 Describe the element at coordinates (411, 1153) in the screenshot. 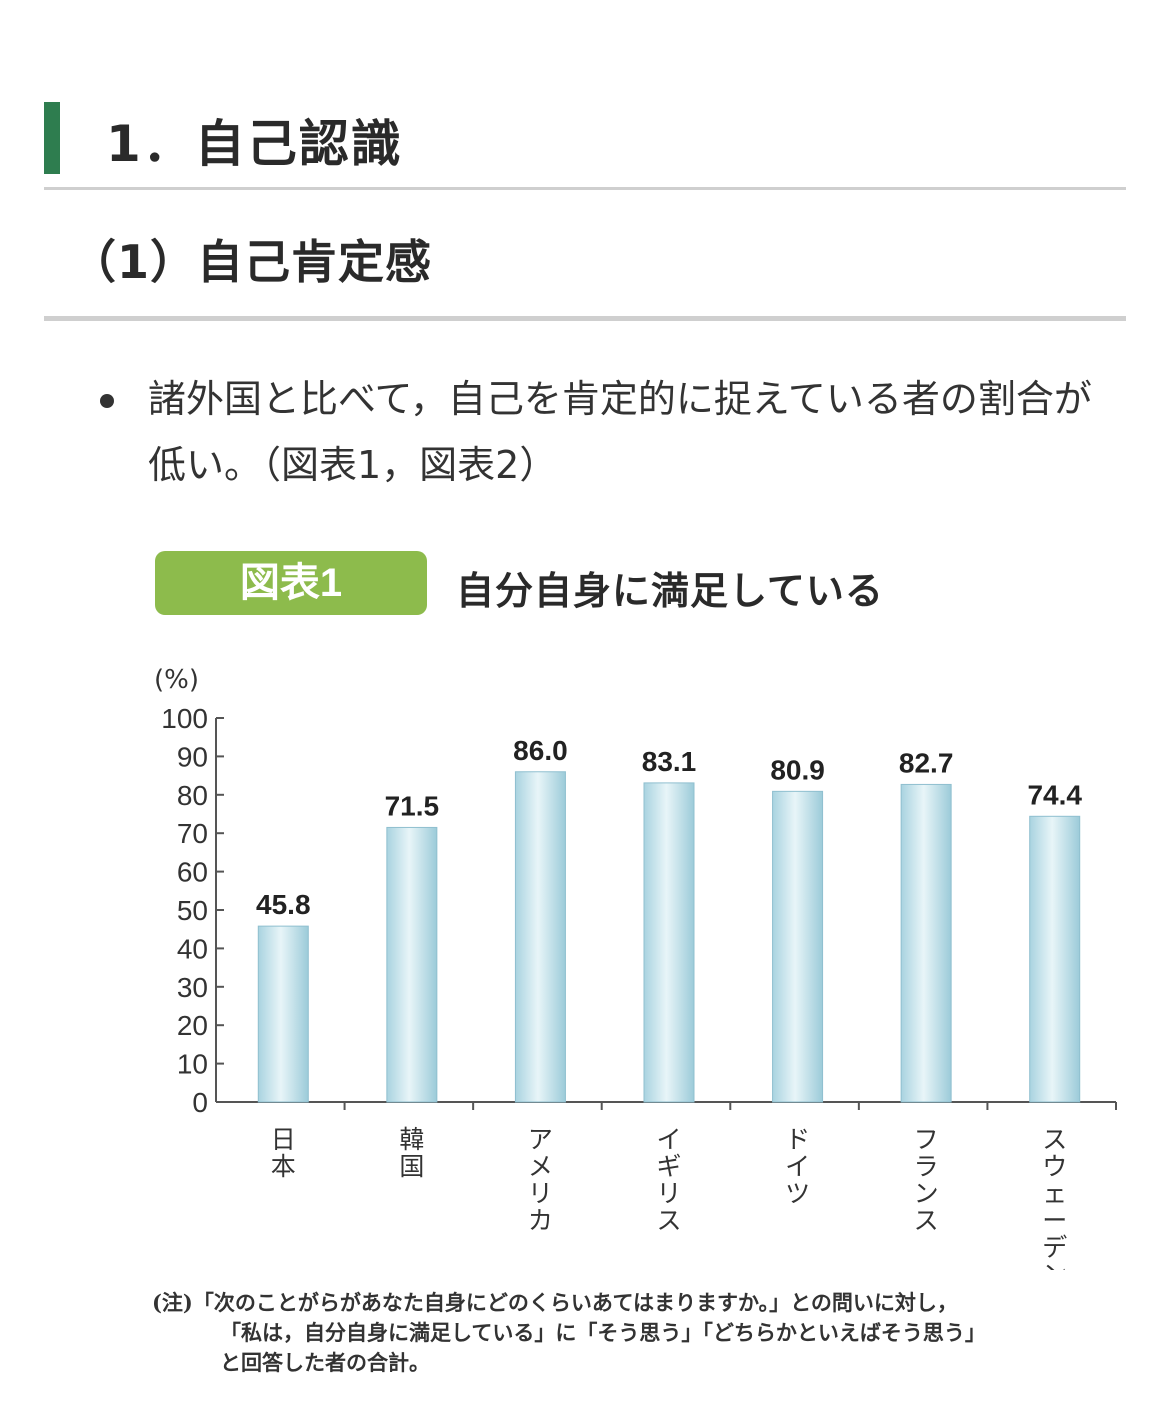

I see `x-category-label: 韓国` at that location.